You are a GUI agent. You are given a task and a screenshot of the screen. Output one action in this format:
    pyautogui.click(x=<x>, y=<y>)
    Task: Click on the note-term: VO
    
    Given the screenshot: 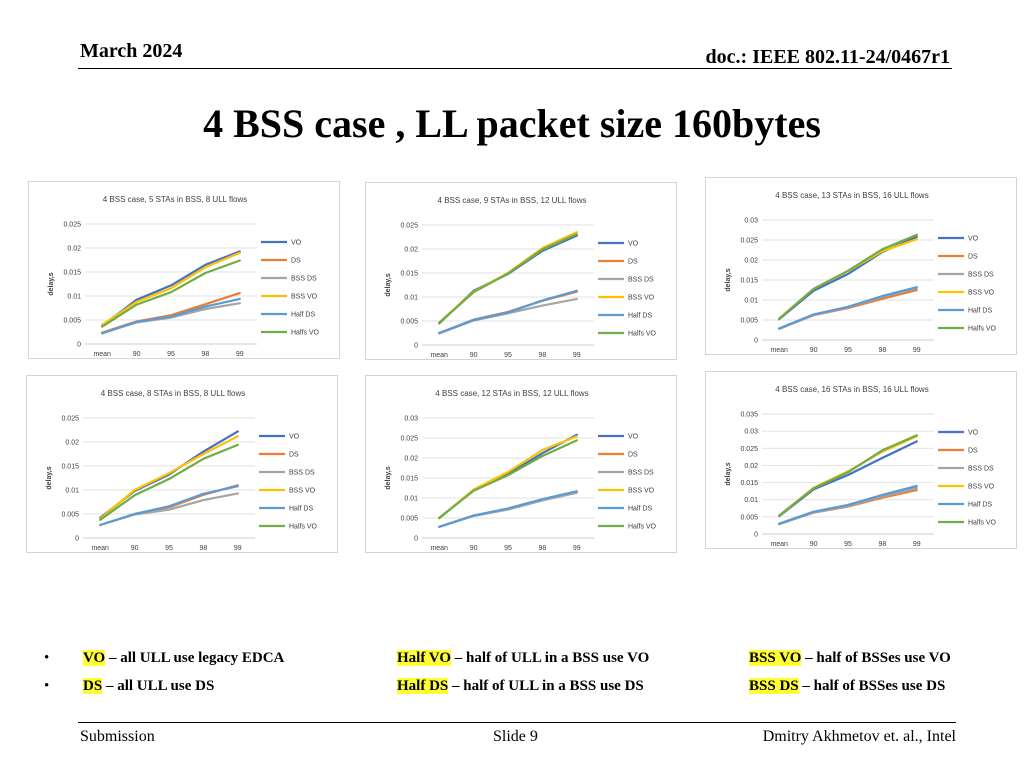 What is the action you would take?
    pyautogui.click(x=94, y=658)
    